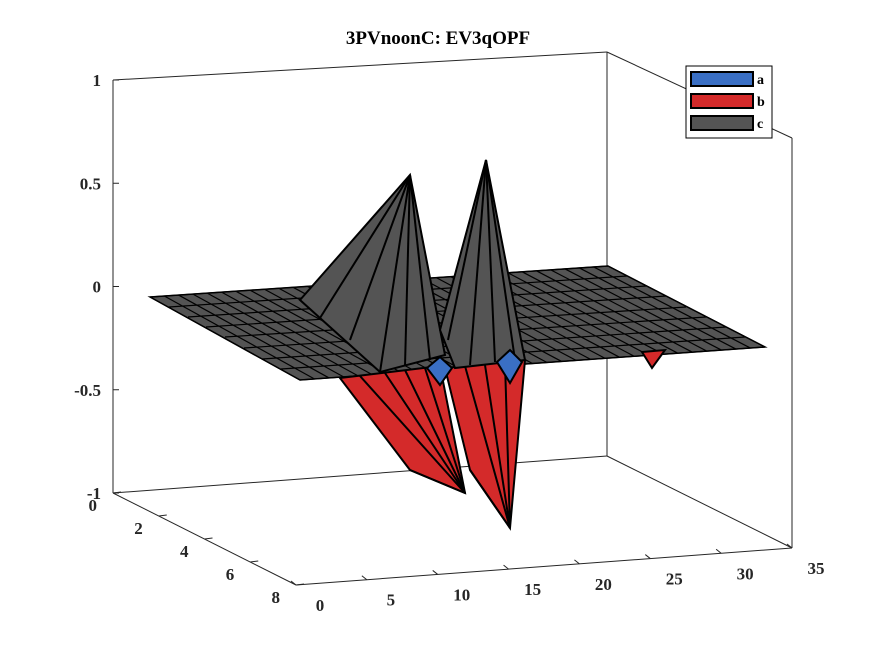  What do you see at coordinates (722, 79) in the screenshot?
I see `legend-swatch-a` at bounding box center [722, 79].